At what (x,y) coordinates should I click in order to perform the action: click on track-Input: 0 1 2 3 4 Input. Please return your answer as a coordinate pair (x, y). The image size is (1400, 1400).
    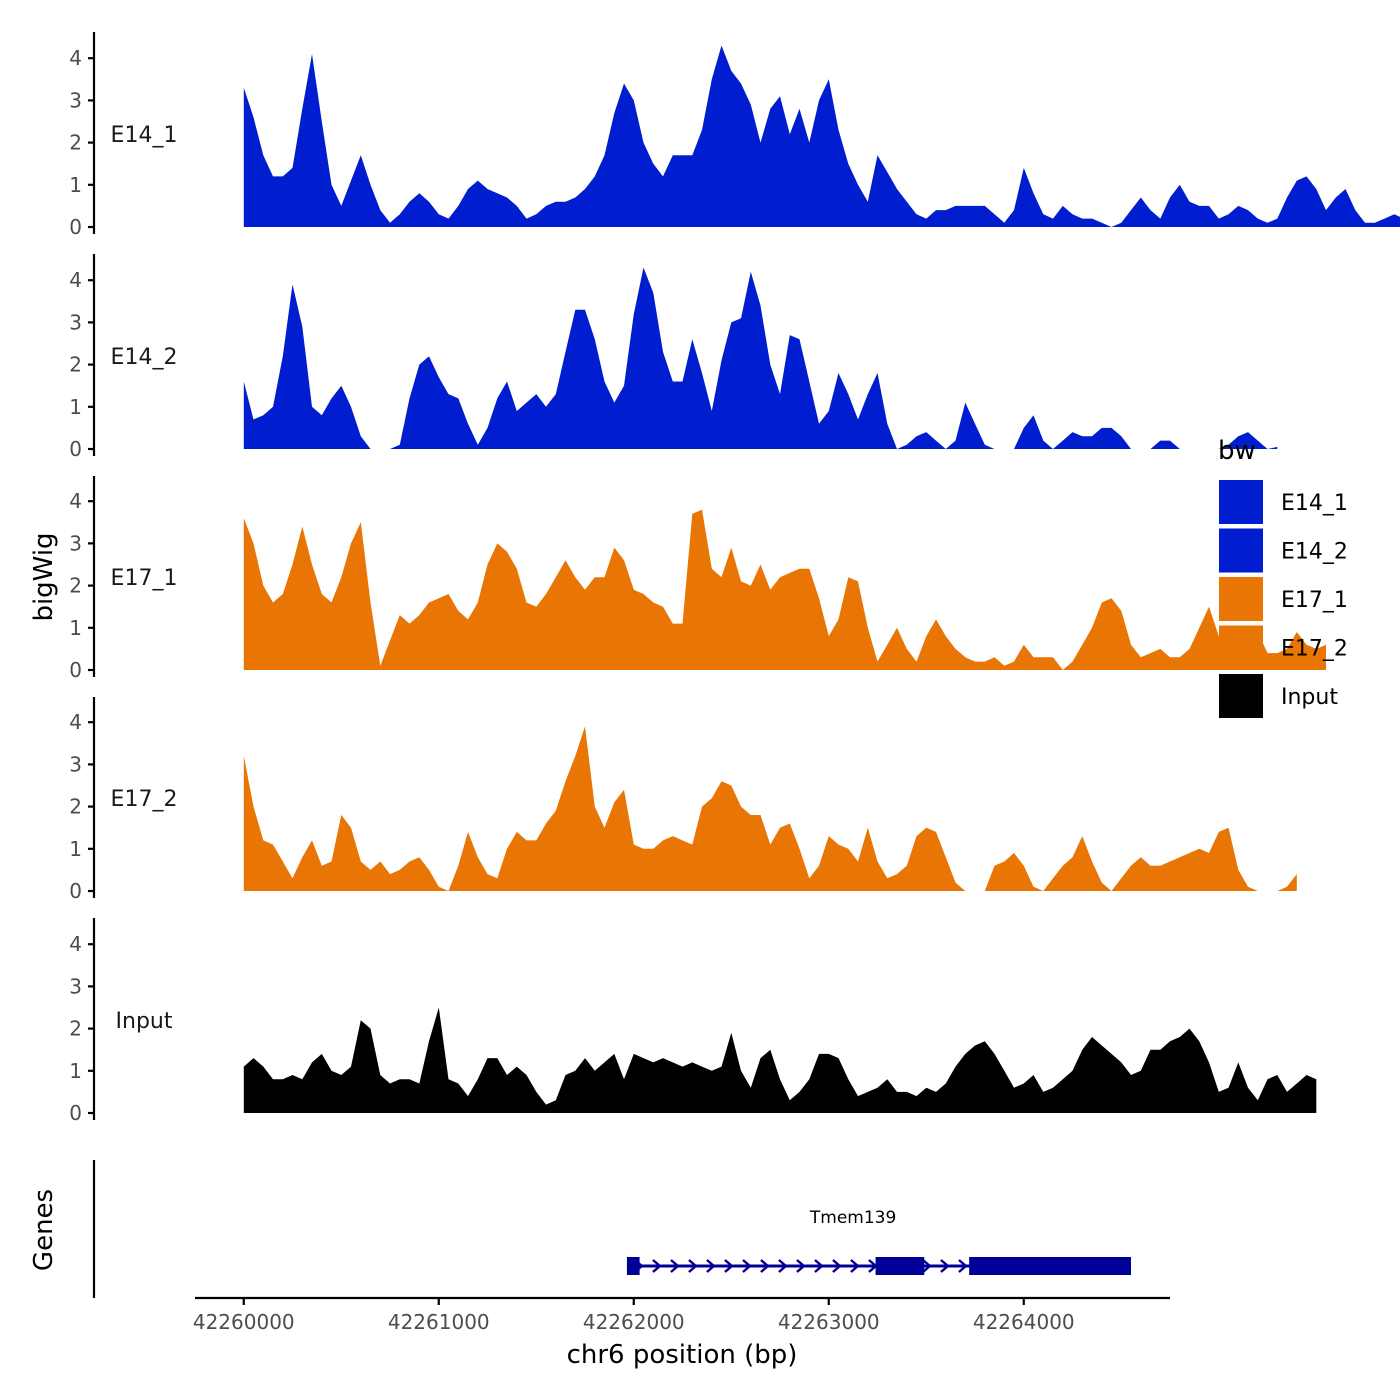
    Looking at the image, I should click on (693, 1021).